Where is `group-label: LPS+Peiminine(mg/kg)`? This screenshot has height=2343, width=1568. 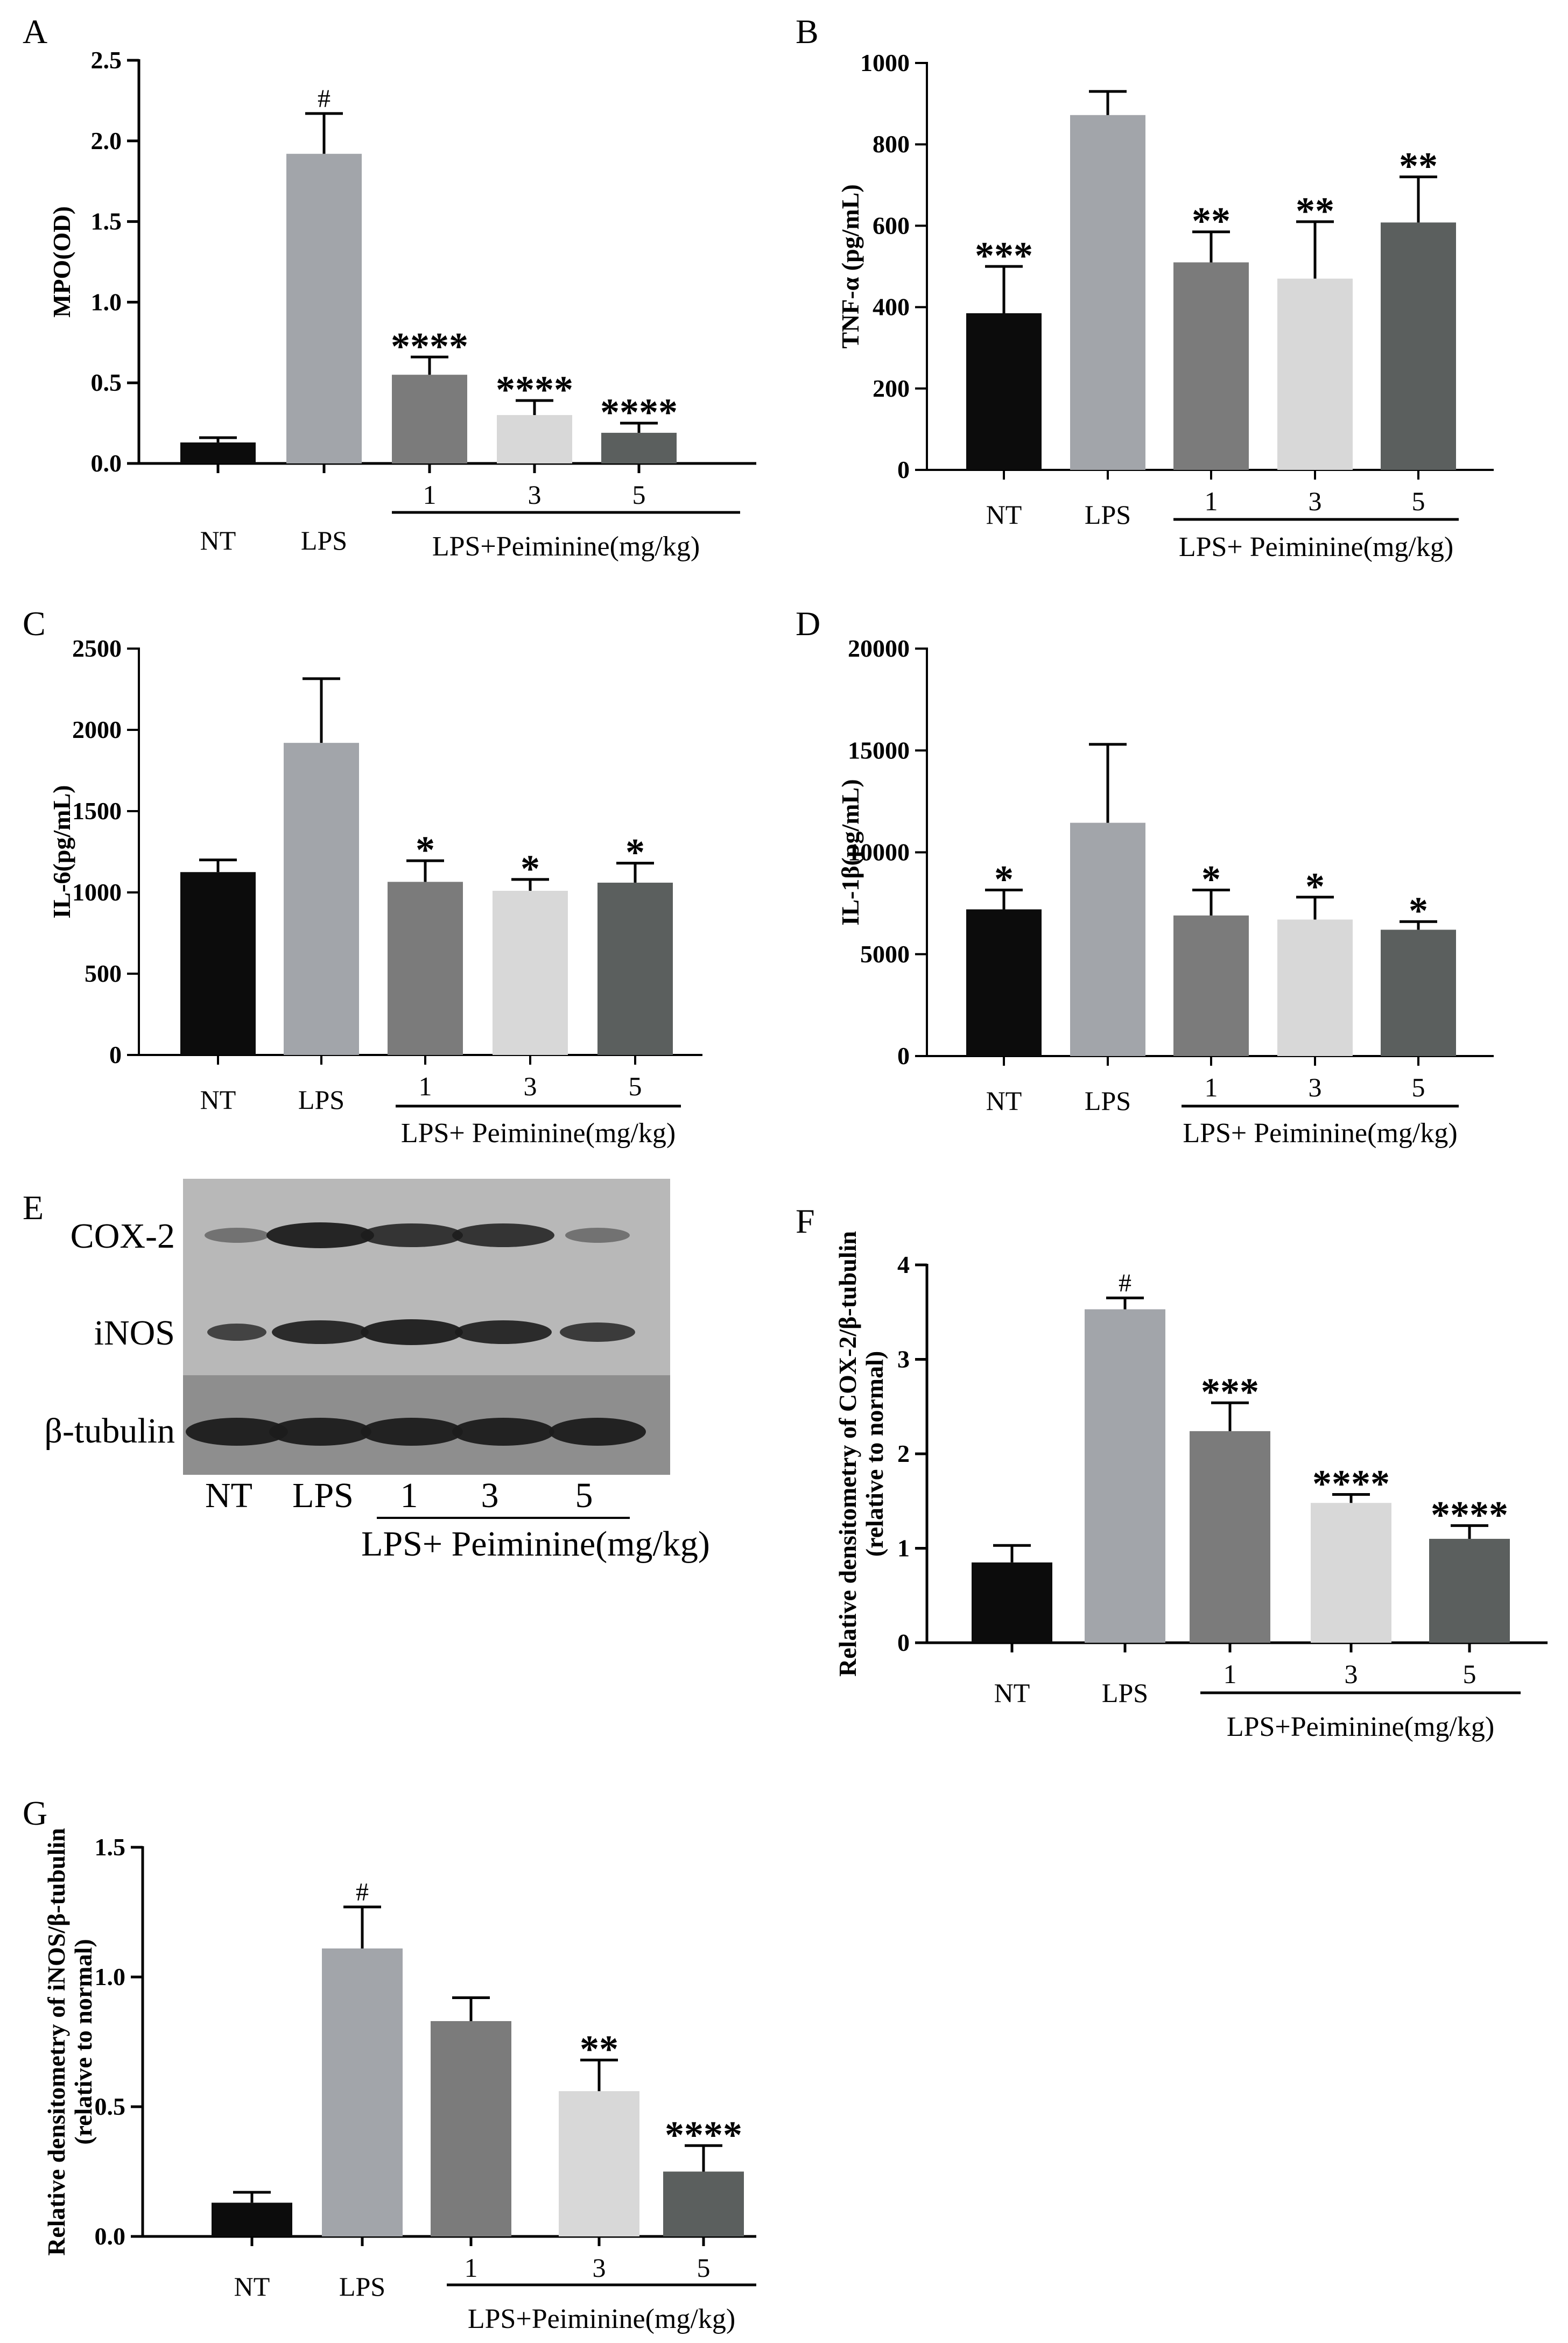 group-label: LPS+Peiminine(mg/kg) is located at coordinates (566, 546).